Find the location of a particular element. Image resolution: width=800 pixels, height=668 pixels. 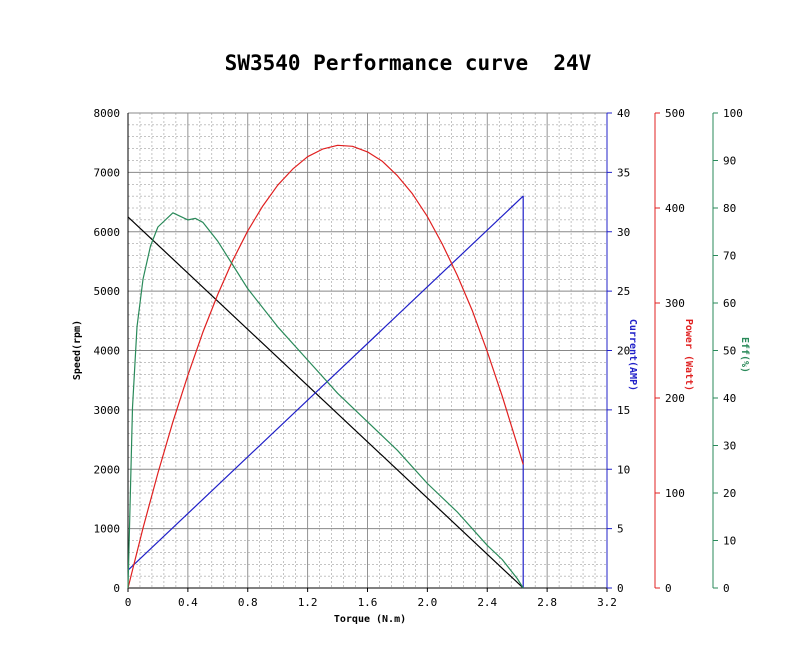

power-tick-label: 100 is located at coordinates (675, 493).